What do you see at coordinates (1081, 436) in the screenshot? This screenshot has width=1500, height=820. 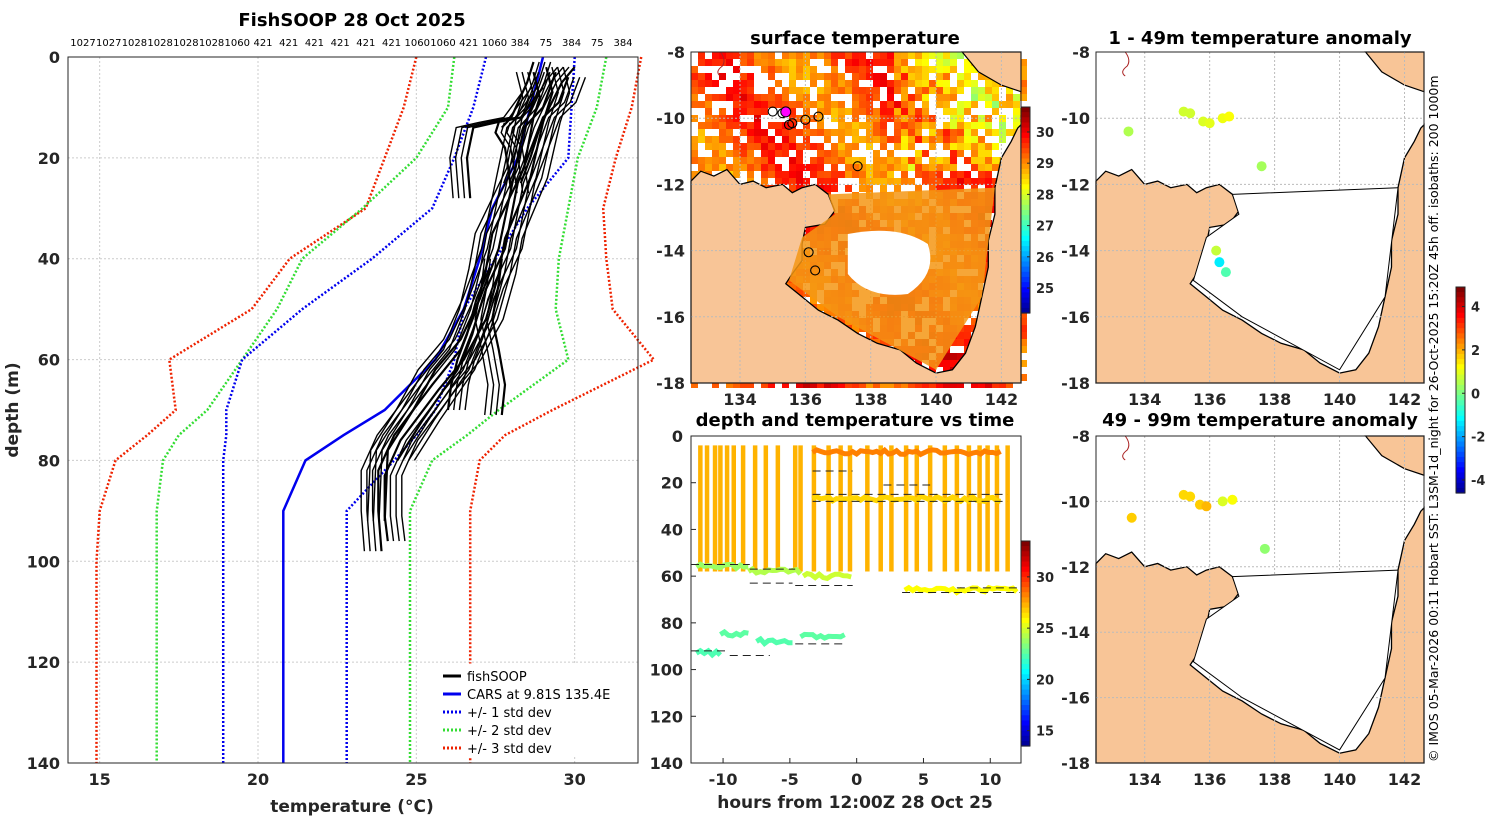 I see `anomaly-49-99-ytick--8: -8` at bounding box center [1081, 436].